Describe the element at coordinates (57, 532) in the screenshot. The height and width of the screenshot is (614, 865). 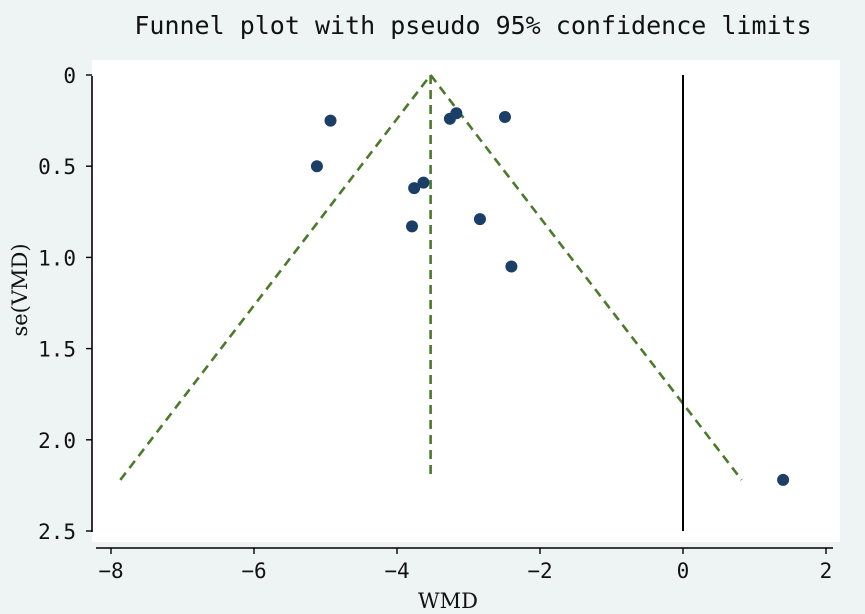
I see `y-tick-label: 2.5` at that location.